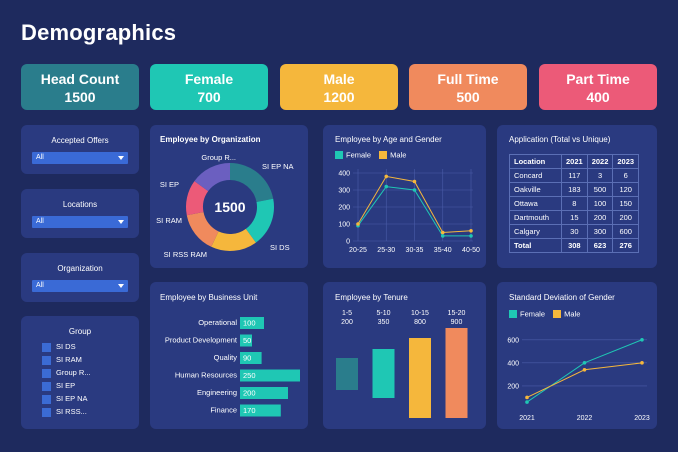 The image size is (678, 452). I want to click on kpi-card-female: Female 700, so click(209, 87).